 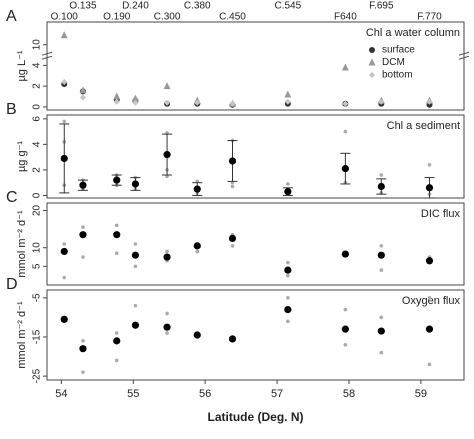 What do you see at coordinates (423, 126) in the screenshot?
I see `panel-title: Chl a sediment` at bounding box center [423, 126].